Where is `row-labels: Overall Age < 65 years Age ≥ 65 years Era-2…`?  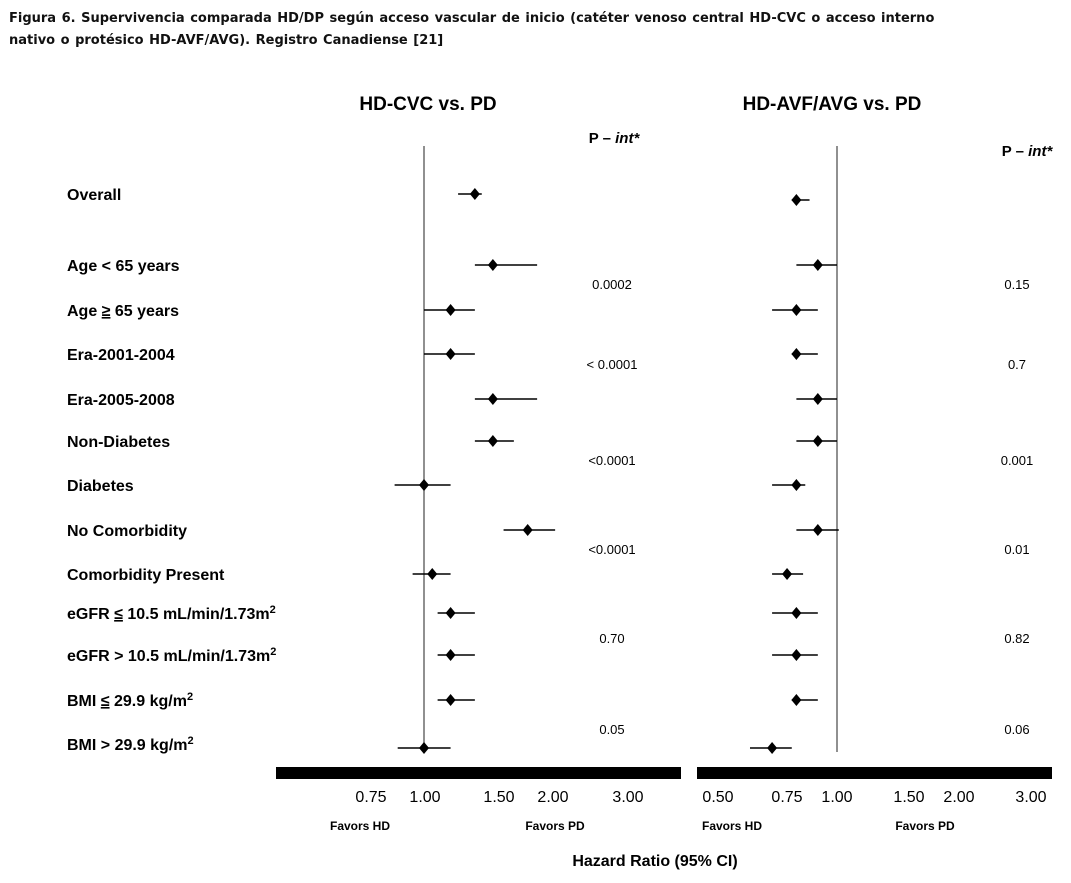 row-labels: Overall Age < 65 years Age ≥ 65 years Era-2… is located at coordinates (171, 470).